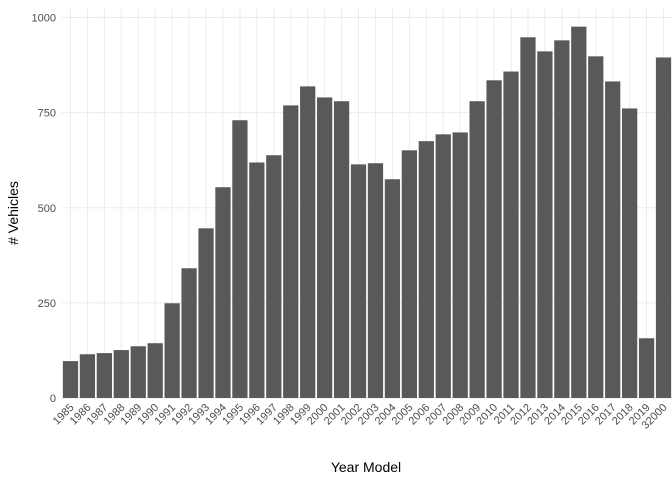 The width and height of the screenshot is (672, 480). I want to click on y-axis-title: # Vehicles, so click(13, 213).